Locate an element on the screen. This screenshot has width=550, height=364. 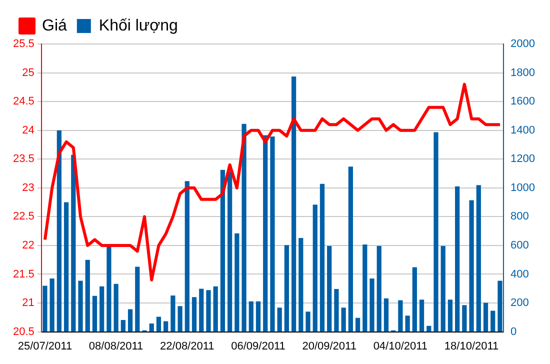
y2-tick-label: 1000 is located at coordinates (523, 188).